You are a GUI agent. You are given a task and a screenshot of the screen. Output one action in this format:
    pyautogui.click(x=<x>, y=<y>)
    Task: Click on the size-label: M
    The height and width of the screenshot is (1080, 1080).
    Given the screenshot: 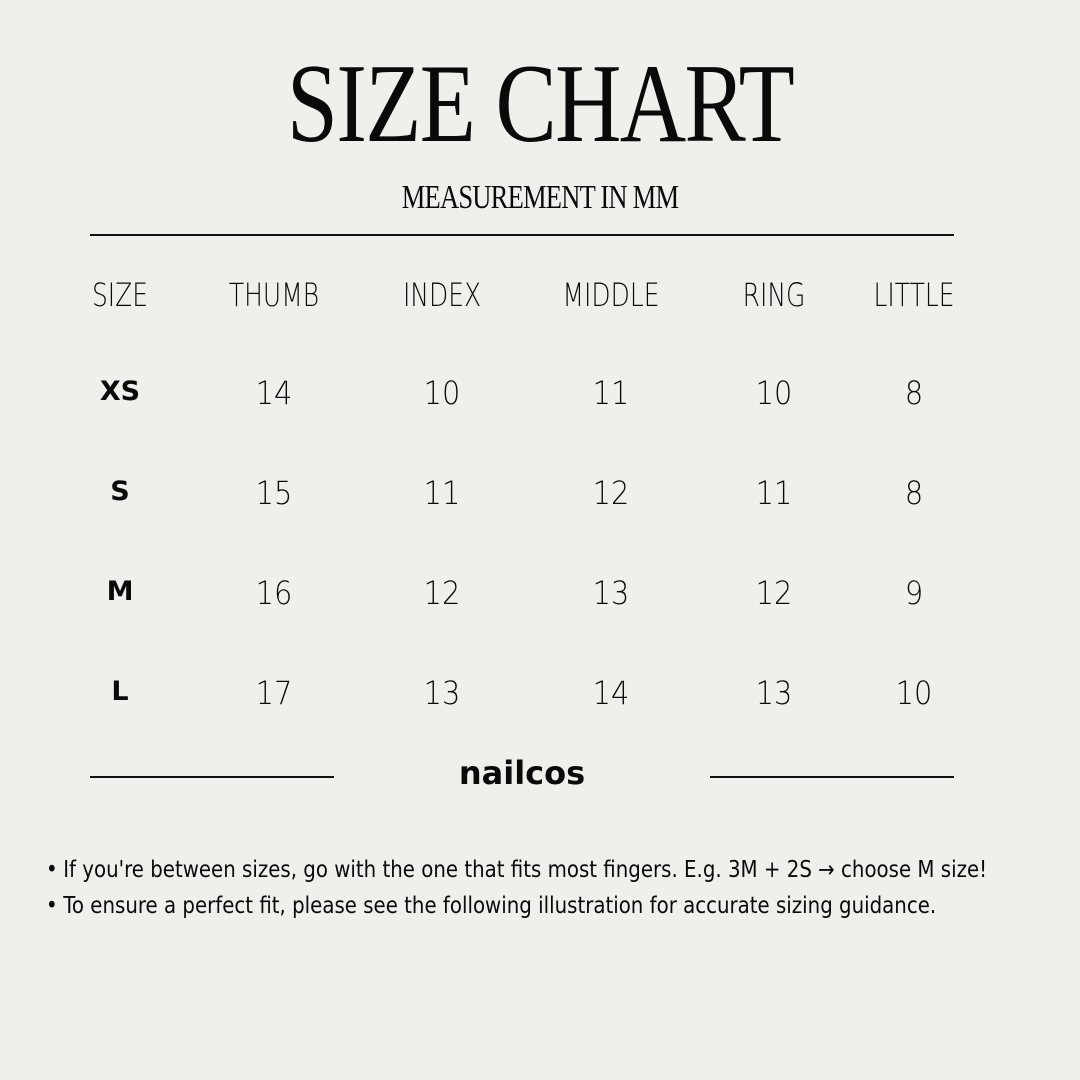 What is the action you would take?
    pyautogui.click(x=120, y=591)
    